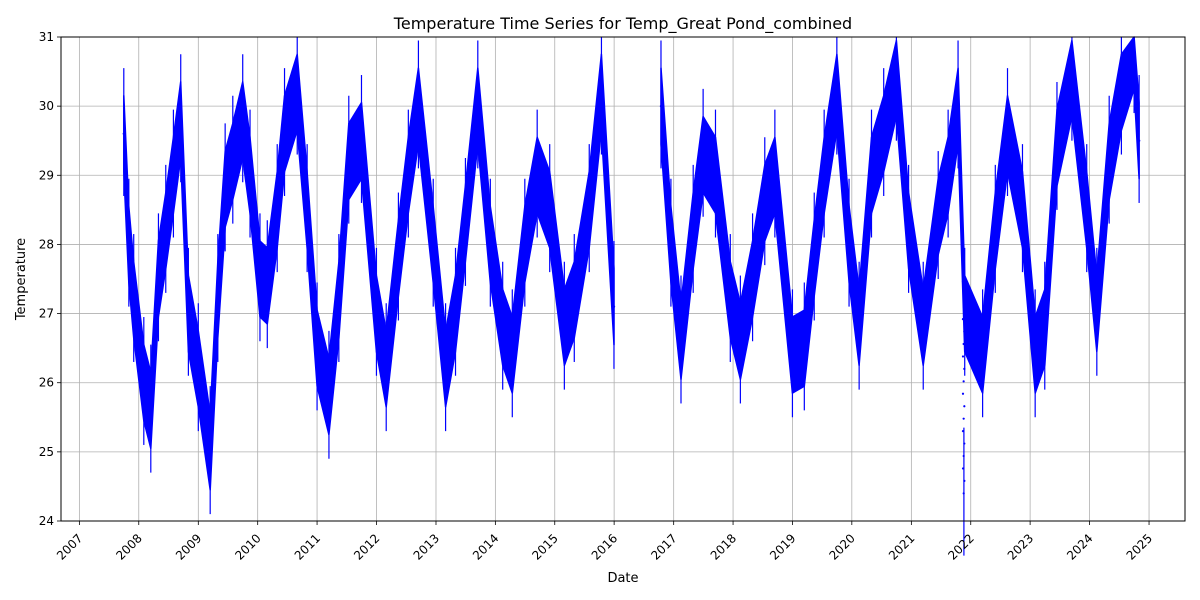 The width and height of the screenshot is (1200, 600). Describe the element at coordinates (46, 244) in the screenshot. I see `y-tick-label: 28` at that location.